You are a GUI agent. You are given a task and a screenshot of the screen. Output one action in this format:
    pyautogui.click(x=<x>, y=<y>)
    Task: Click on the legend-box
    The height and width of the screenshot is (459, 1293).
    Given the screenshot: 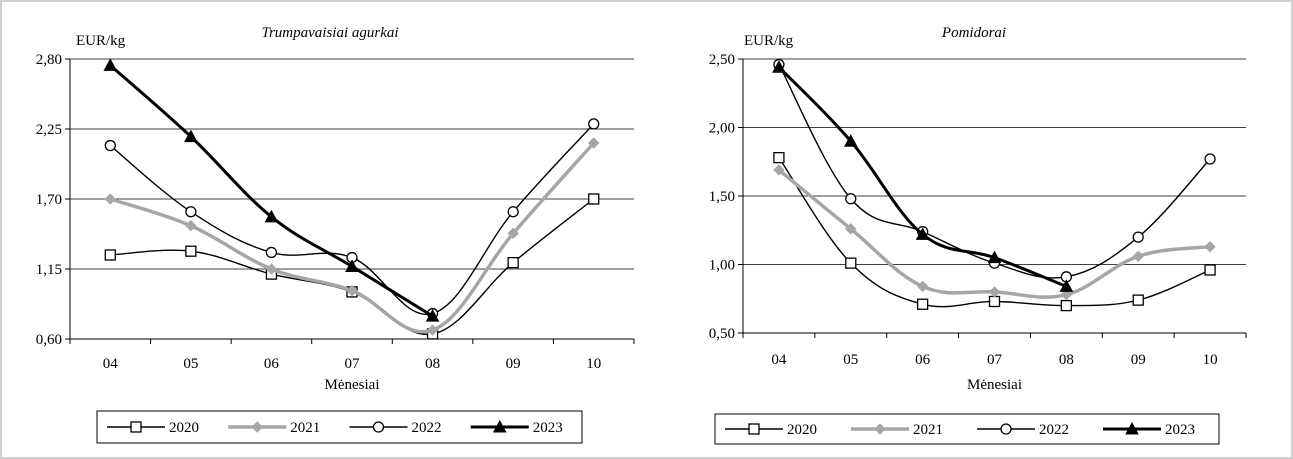 What is the action you would take?
    pyautogui.click(x=339, y=427)
    